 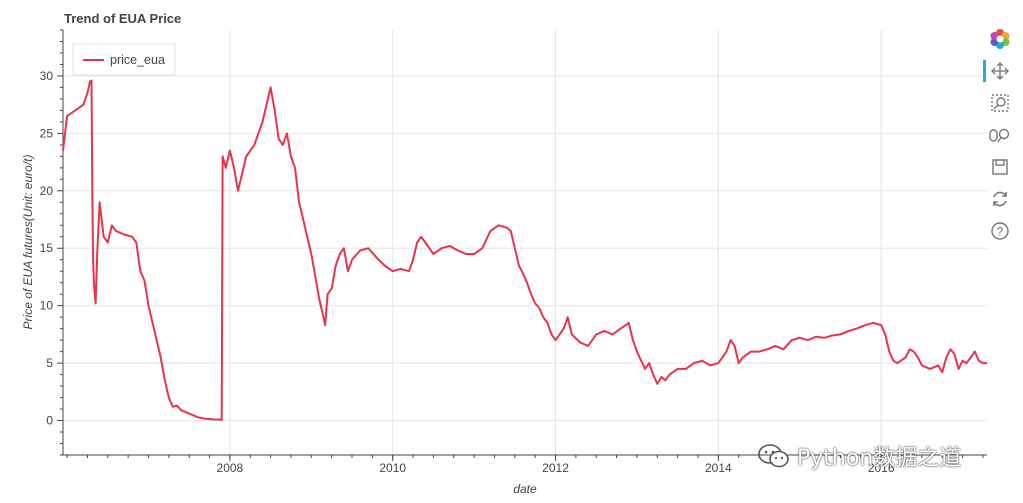 I want to click on help-icon: ?, so click(x=1000, y=231).